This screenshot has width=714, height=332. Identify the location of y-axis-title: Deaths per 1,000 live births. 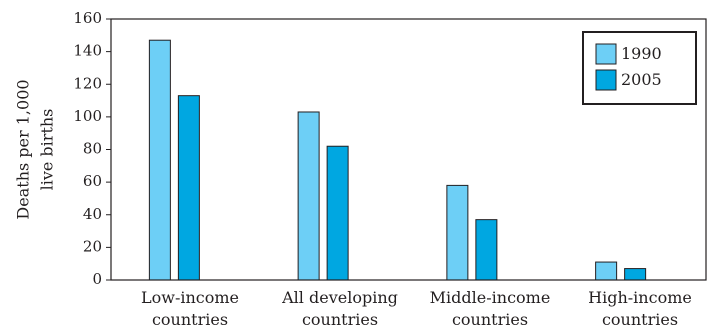
(35, 149).